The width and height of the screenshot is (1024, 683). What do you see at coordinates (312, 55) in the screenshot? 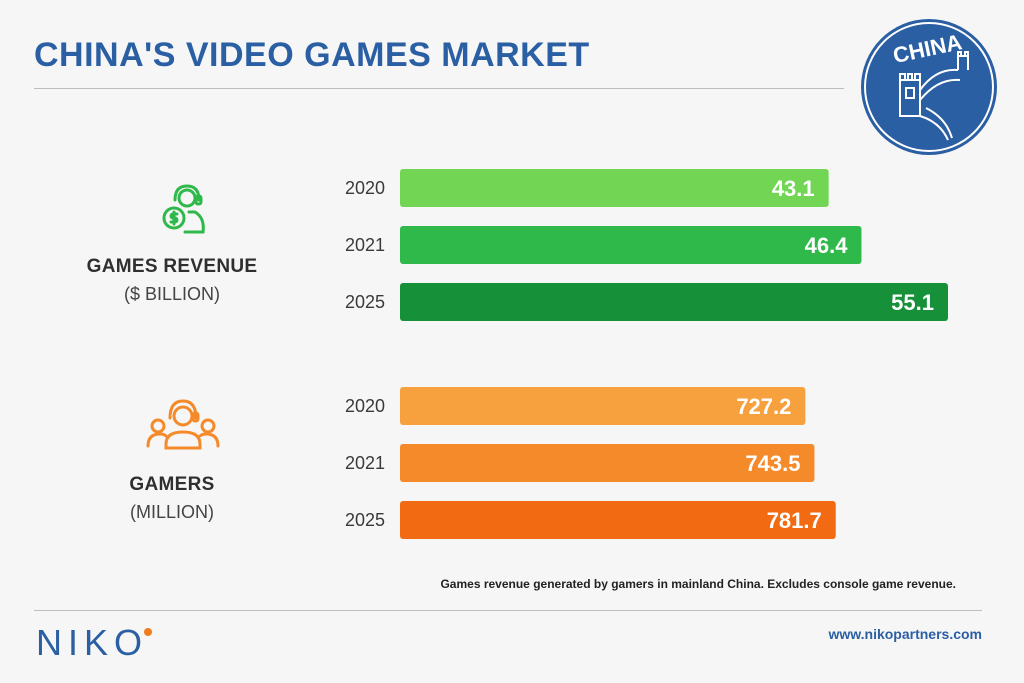
I see `page-title: CHINA'S VIDEO GAMES MARKET` at bounding box center [312, 55].